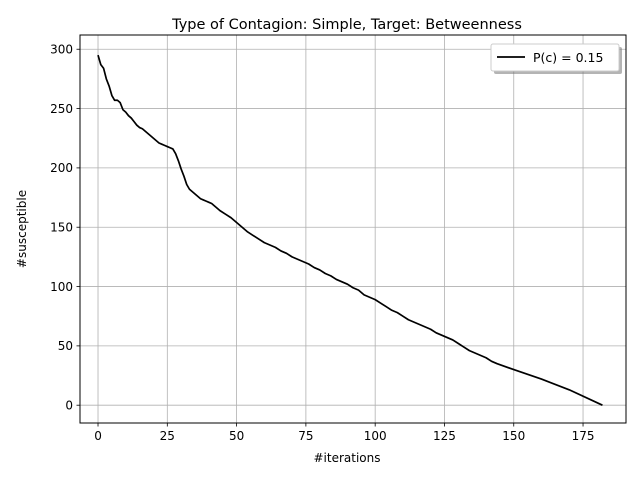 The height and width of the screenshot is (480, 640). What do you see at coordinates (98, 436) in the screenshot?
I see `x-tick-label-0: 0` at bounding box center [98, 436].